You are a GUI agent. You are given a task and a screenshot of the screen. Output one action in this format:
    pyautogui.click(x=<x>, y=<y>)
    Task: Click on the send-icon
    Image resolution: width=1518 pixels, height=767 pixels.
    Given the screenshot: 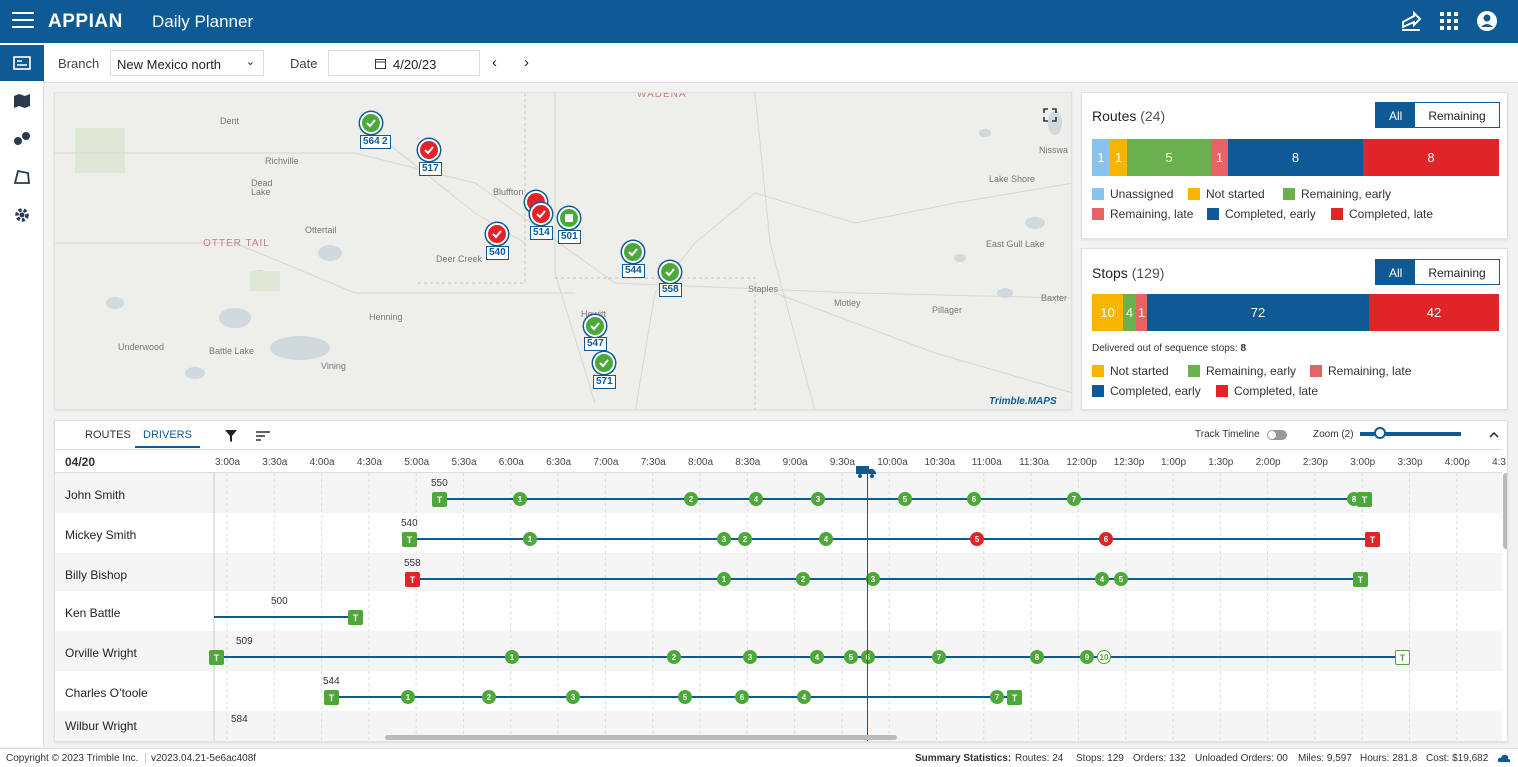 What is the action you would take?
    pyautogui.click(x=1411, y=21)
    